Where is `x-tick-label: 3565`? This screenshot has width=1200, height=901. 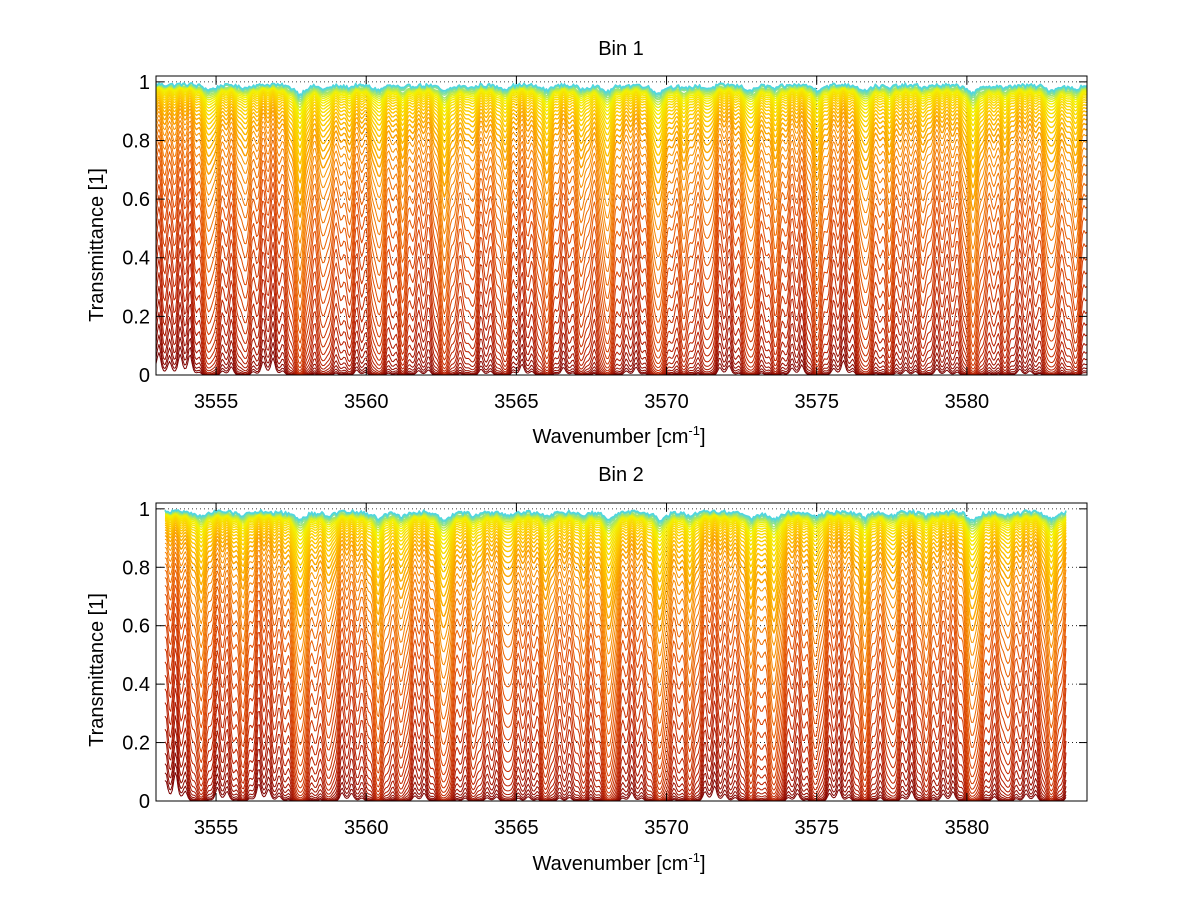 x-tick-label: 3565 is located at coordinates (516, 402).